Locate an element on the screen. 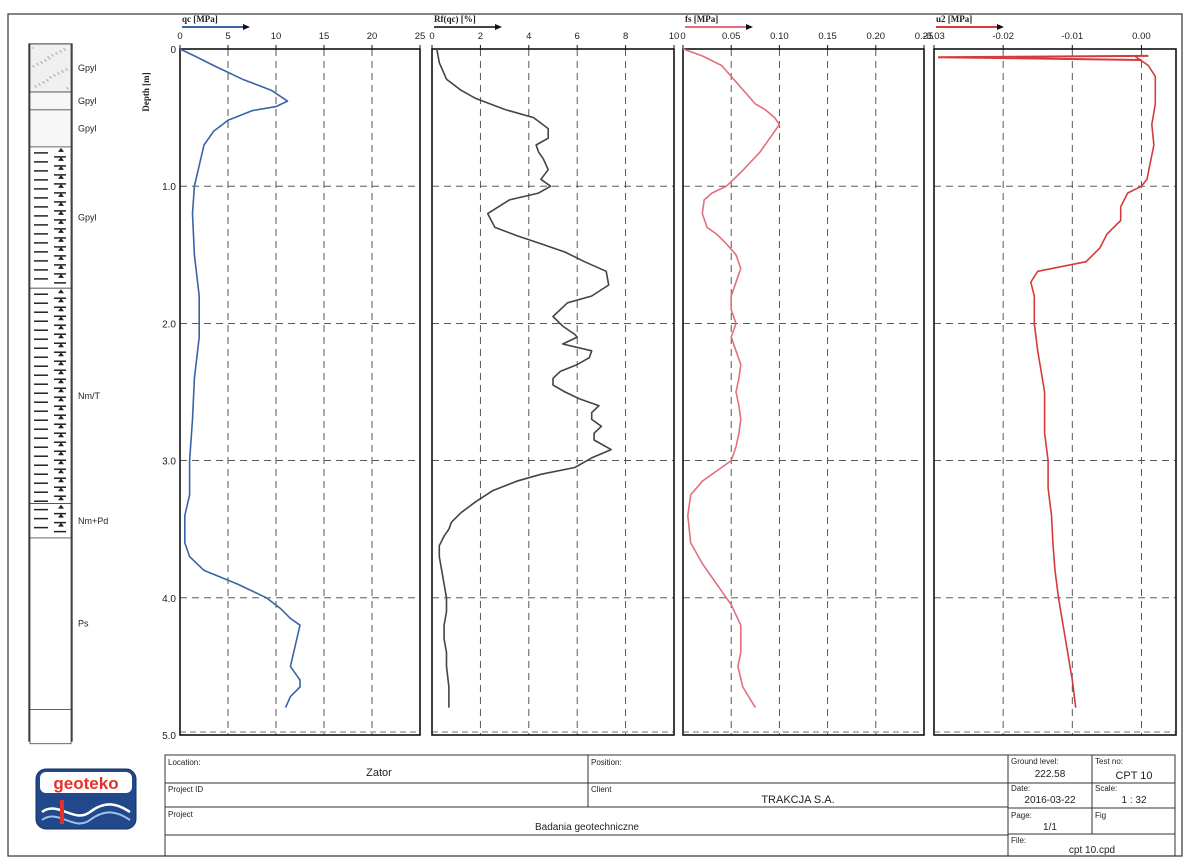 The image size is (1188, 858). depth-tick-label: 5.0 is located at coordinates (169, 736).